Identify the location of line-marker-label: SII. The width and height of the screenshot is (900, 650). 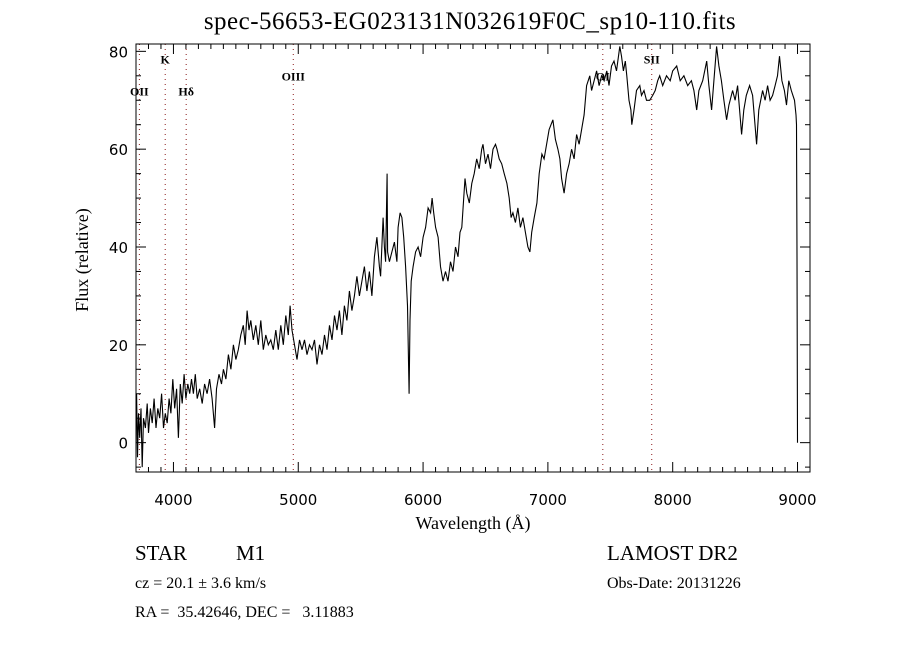
(652, 60).